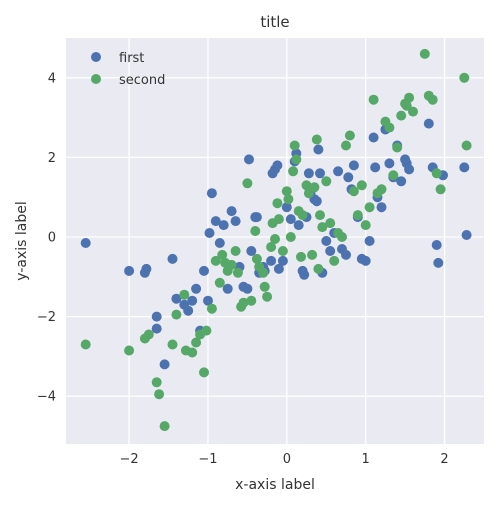 The width and height of the screenshot is (500, 510). I want to click on x-tick-label: 0, so click(287, 459).